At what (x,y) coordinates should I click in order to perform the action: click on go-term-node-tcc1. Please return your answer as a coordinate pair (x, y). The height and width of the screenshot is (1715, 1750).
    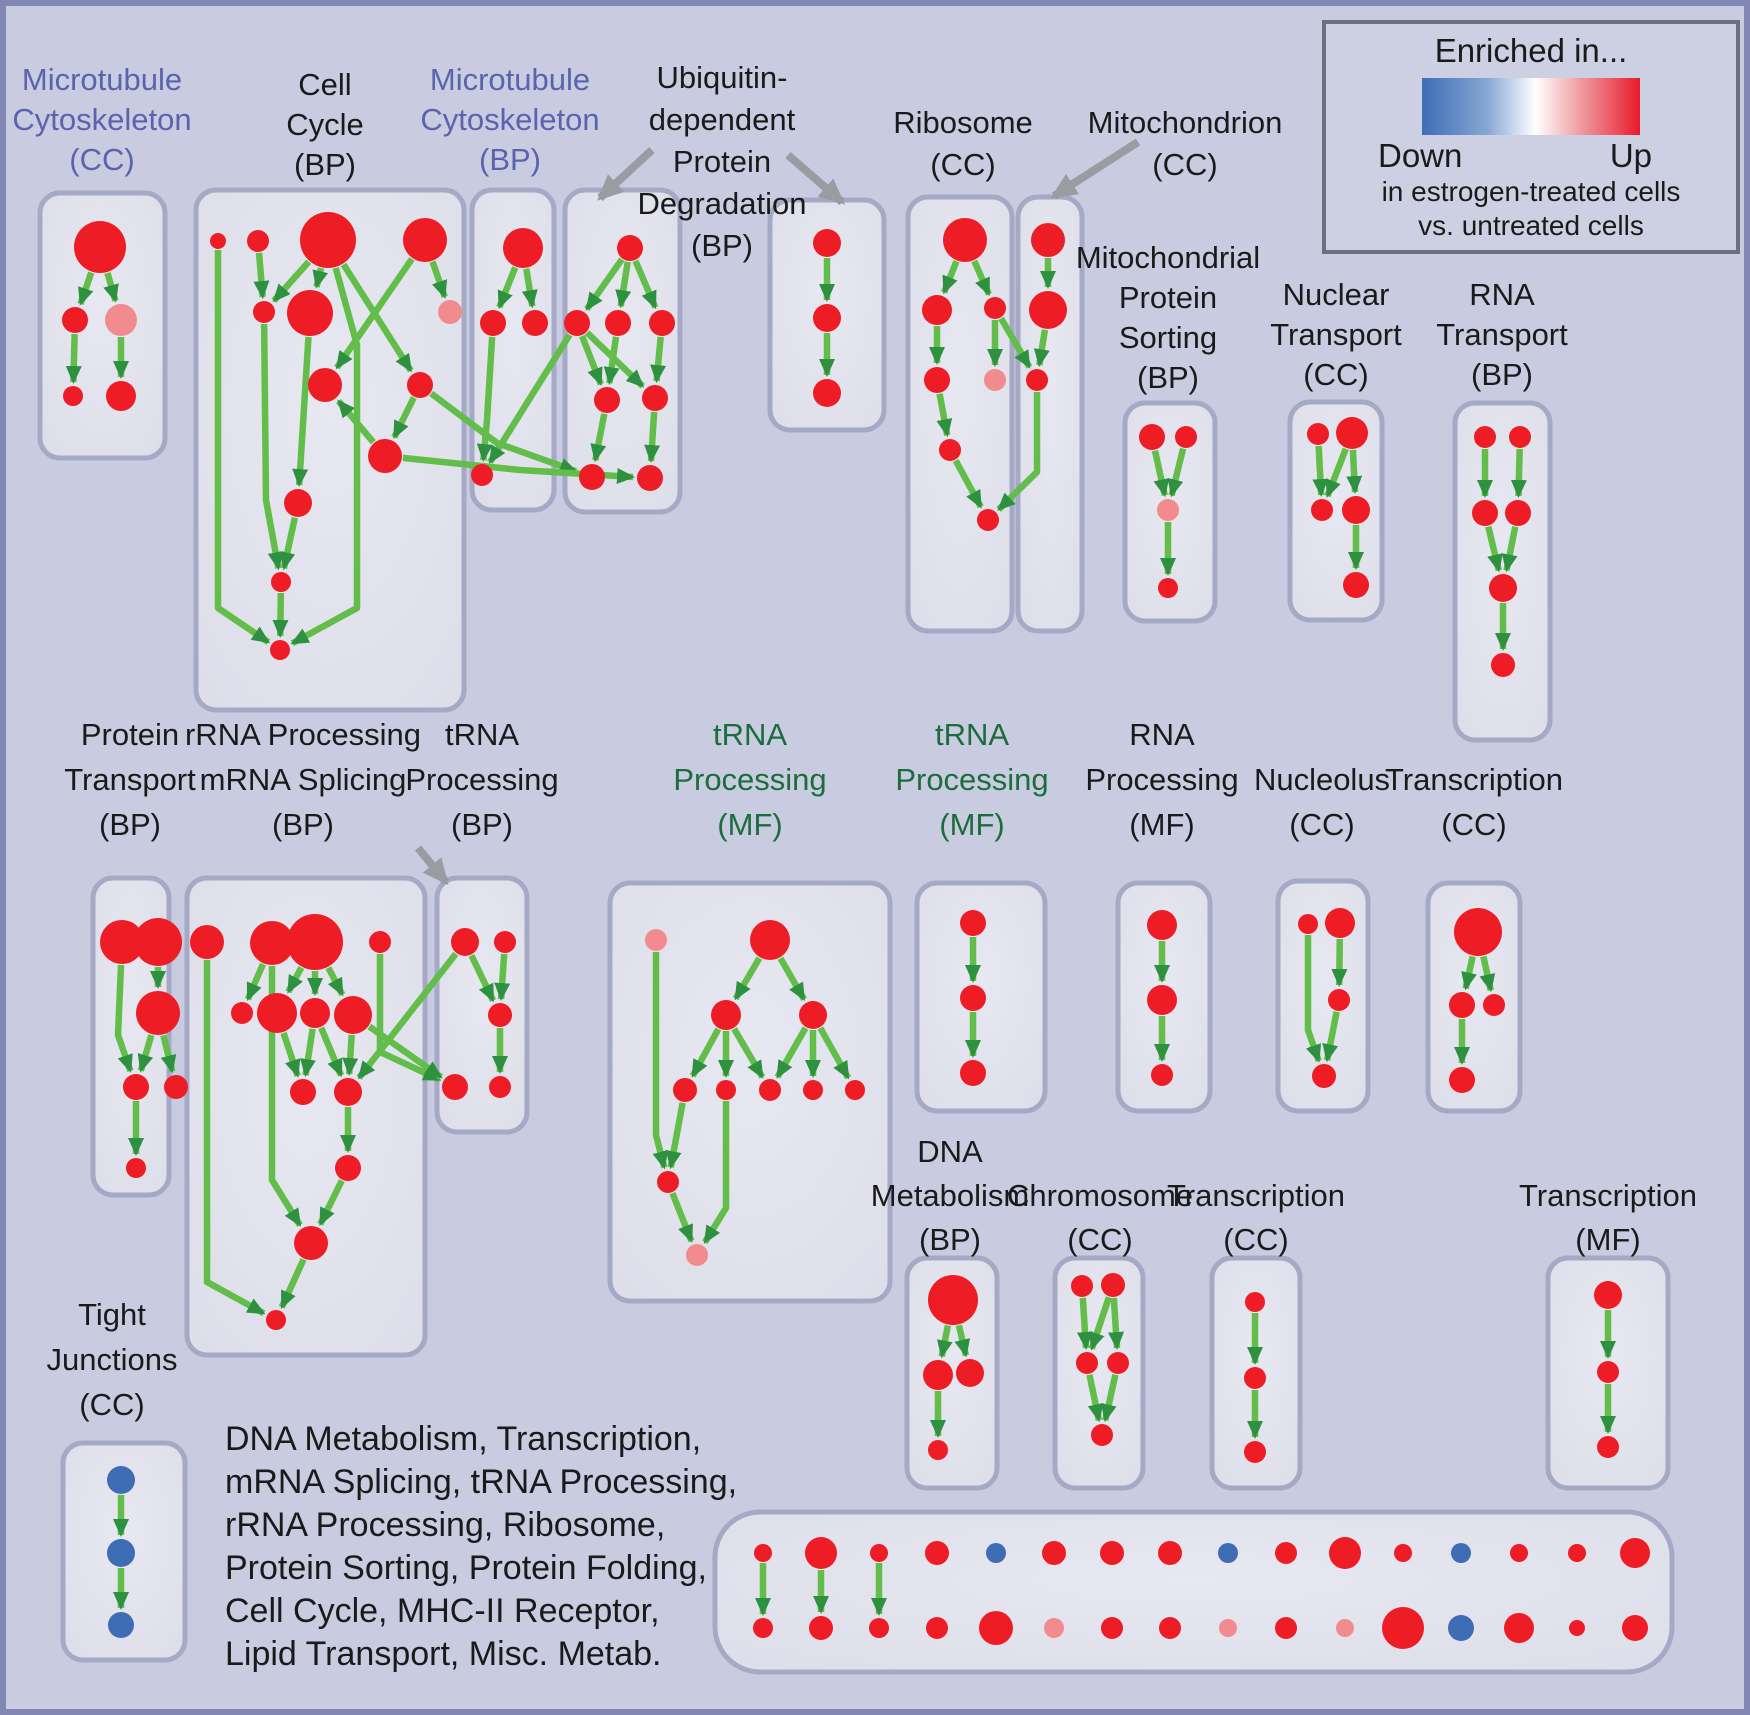
    Looking at the image, I should click on (1478, 932).